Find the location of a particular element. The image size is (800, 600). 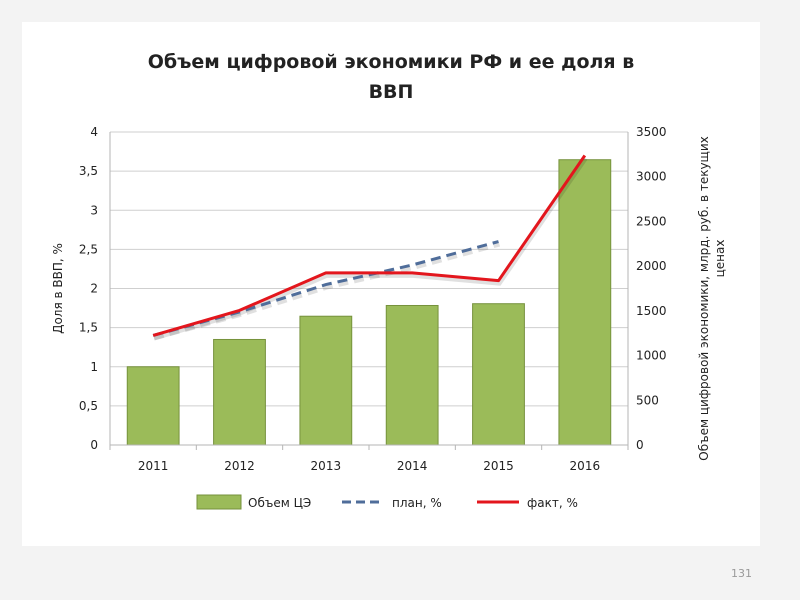

x-tick-label: 2016 is located at coordinates (585, 466).